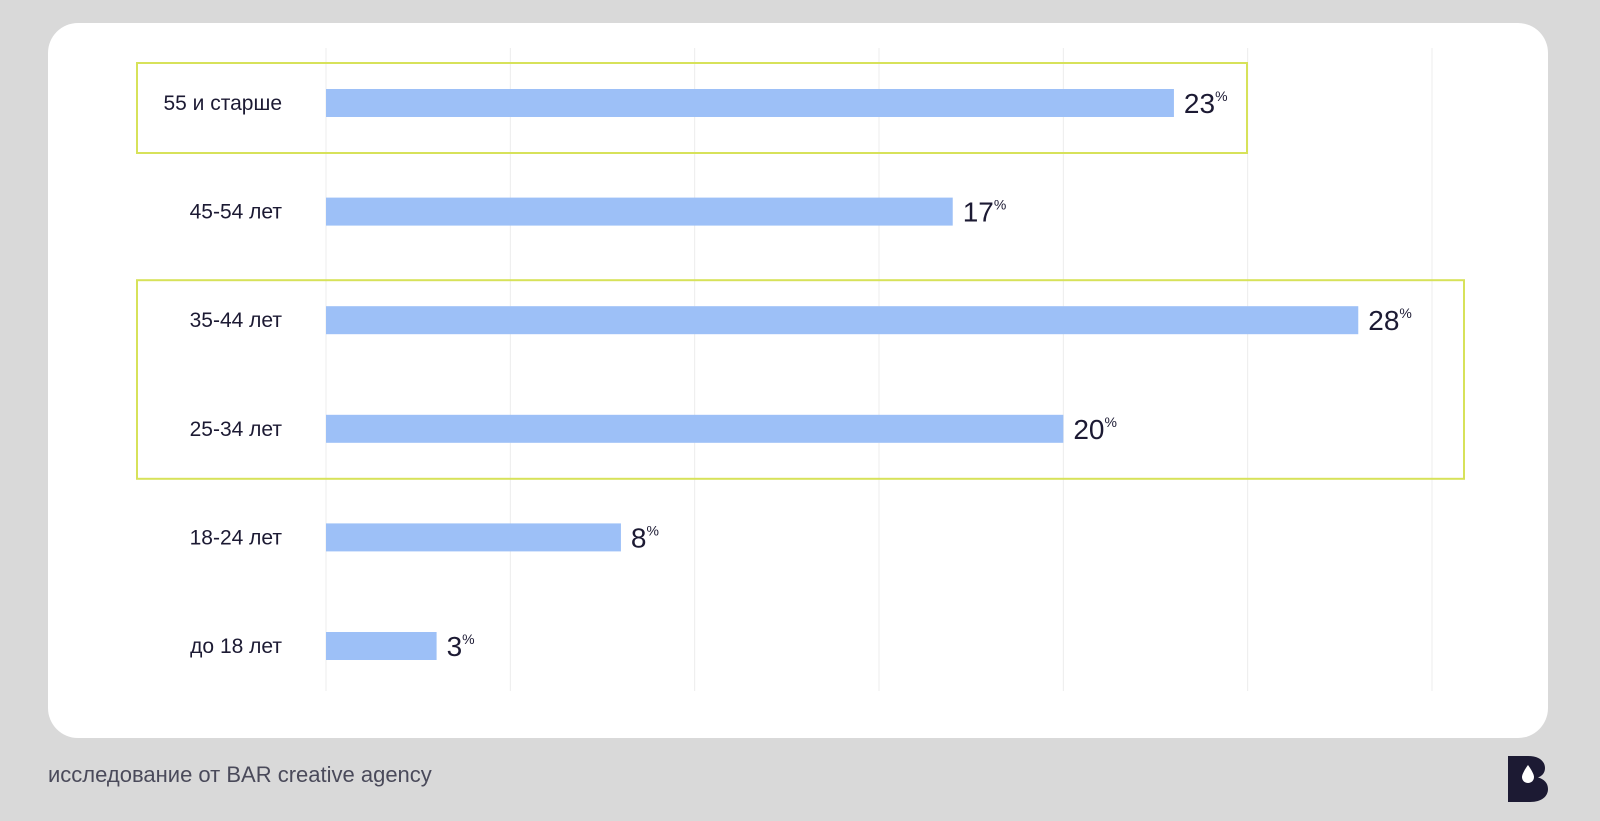 The width and height of the screenshot is (1600, 821). I want to click on source-caption: исследование от BAR creative agency, so click(240, 774).